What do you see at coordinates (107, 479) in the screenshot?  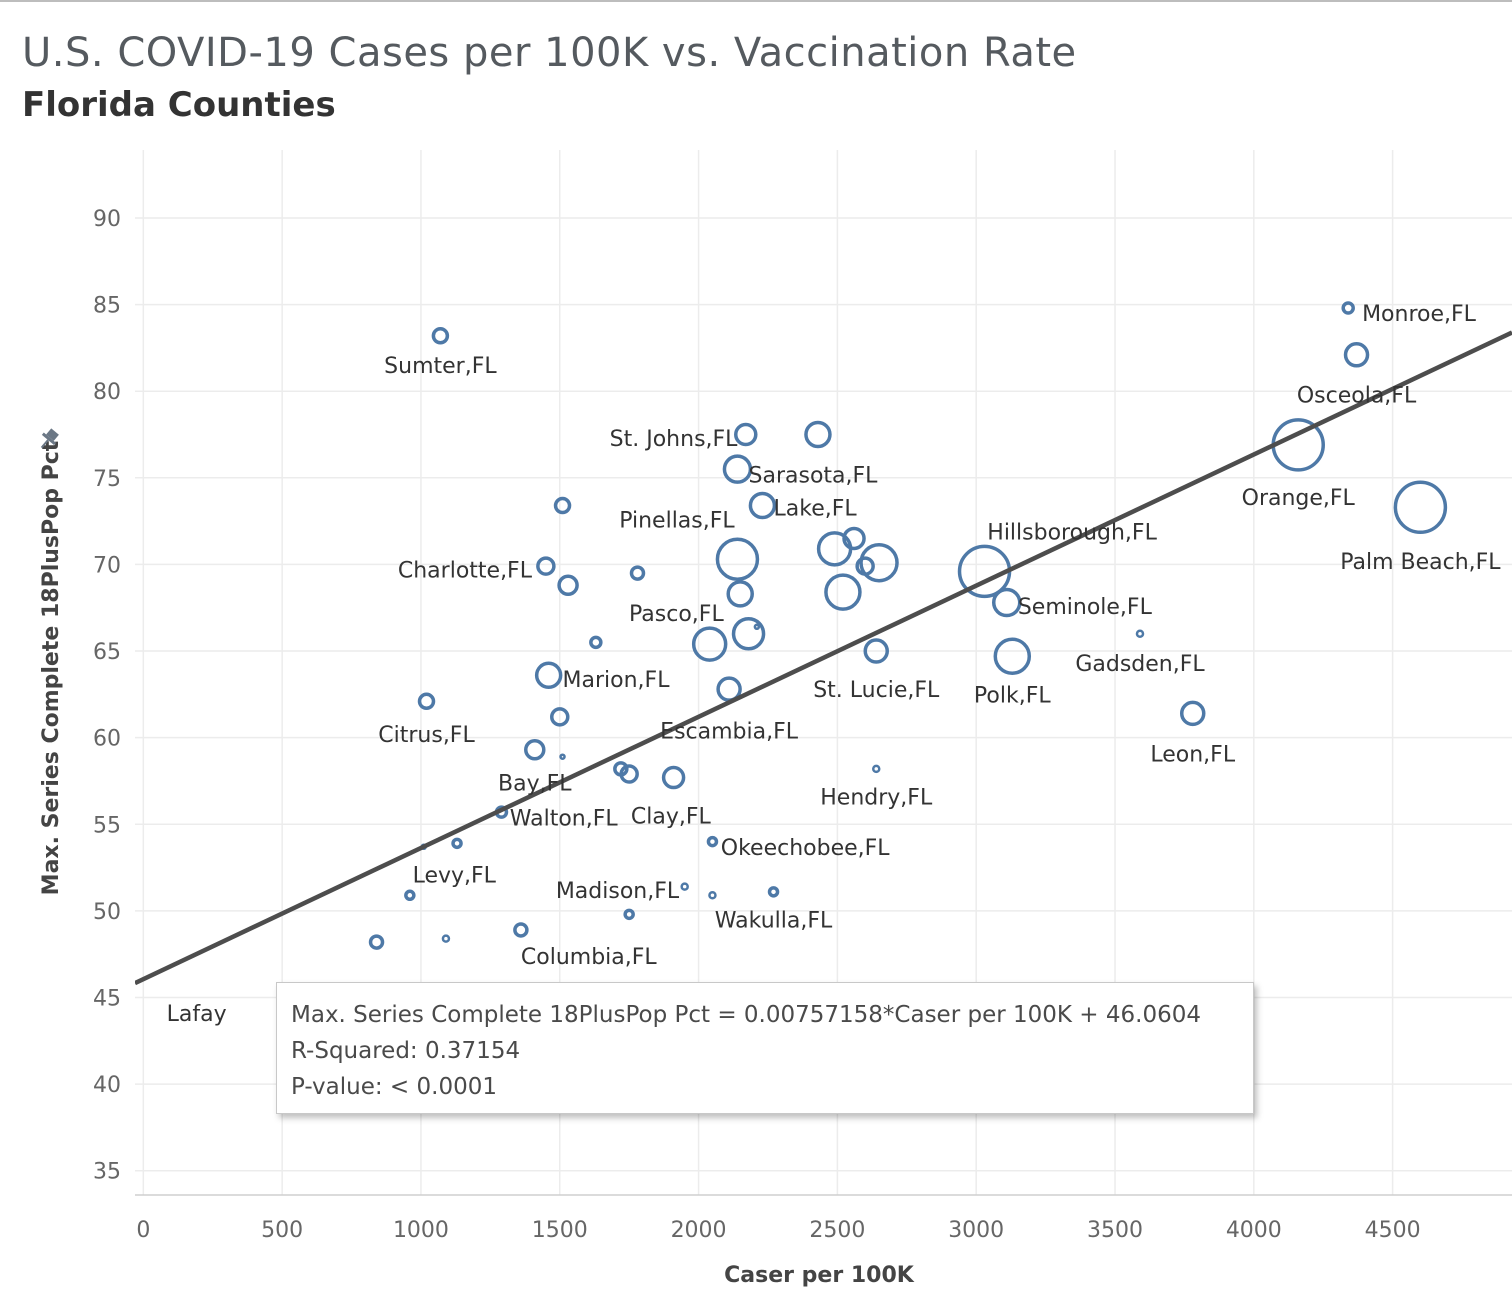 I see `y-tick-label: 75` at bounding box center [107, 479].